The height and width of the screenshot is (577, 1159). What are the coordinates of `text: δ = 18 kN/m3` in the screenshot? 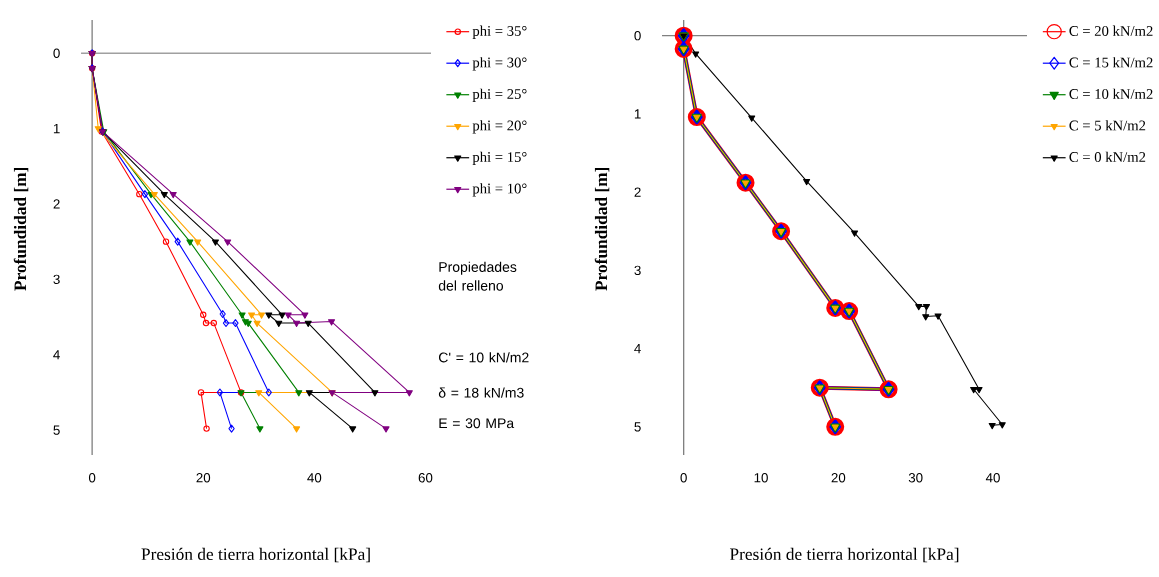 It's located at (481, 392).